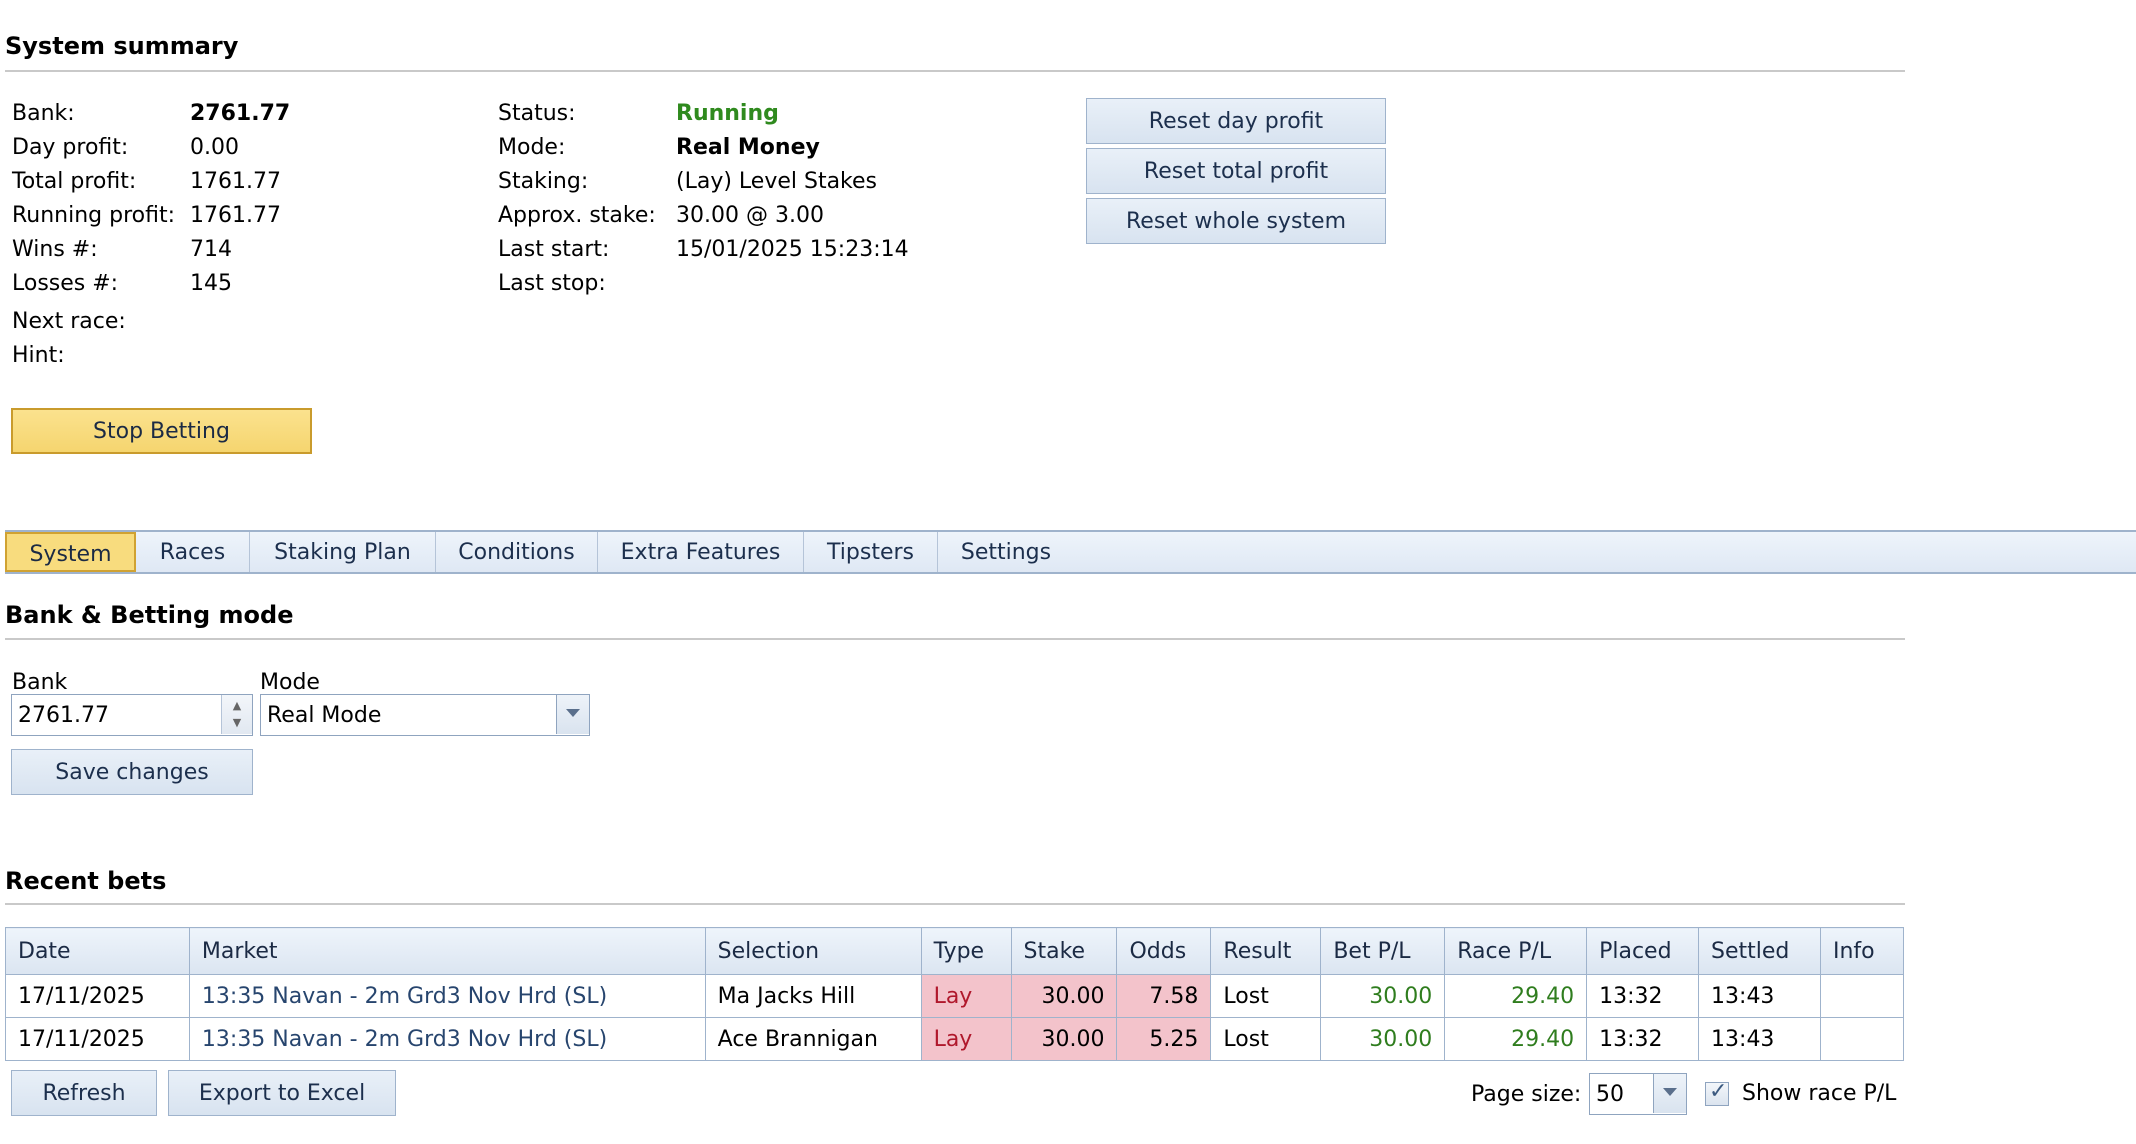 The height and width of the screenshot is (1144, 2136). What do you see at coordinates (1236, 121) in the screenshot?
I see `reset-day-profit-button: Reset day profit` at bounding box center [1236, 121].